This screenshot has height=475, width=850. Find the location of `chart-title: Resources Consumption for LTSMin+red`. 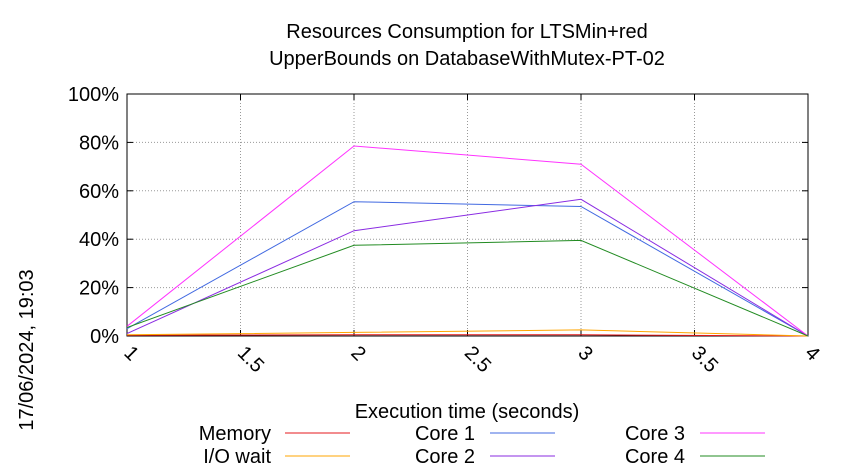

chart-title: Resources Consumption for LTSMin+red is located at coordinates (466, 32).